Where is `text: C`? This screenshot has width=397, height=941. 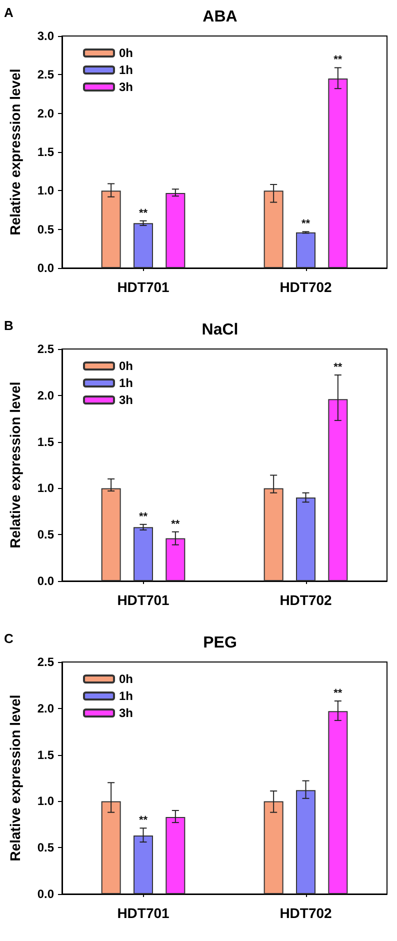
text: C is located at coordinates (9, 638).